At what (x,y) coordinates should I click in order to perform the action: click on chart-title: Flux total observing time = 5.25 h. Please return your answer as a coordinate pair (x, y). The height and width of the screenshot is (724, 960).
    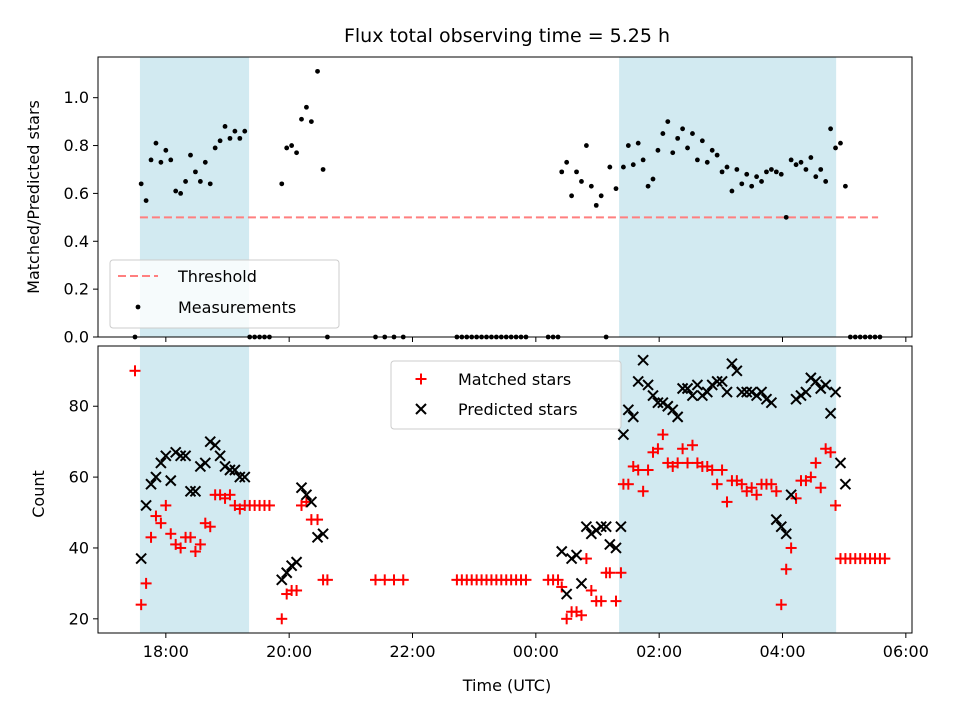
    Looking at the image, I should click on (507, 36).